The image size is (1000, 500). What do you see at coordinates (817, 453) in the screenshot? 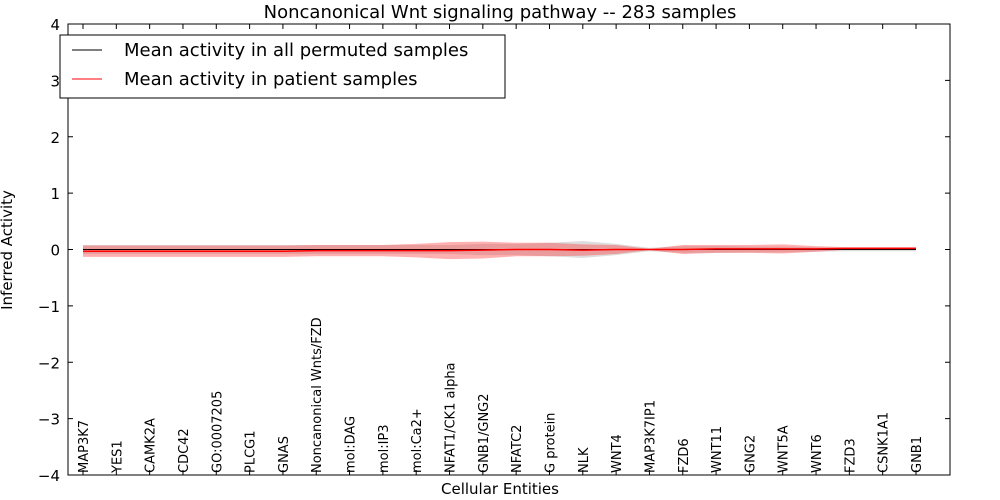
I see `x-tick-label: WNT6` at bounding box center [817, 453].